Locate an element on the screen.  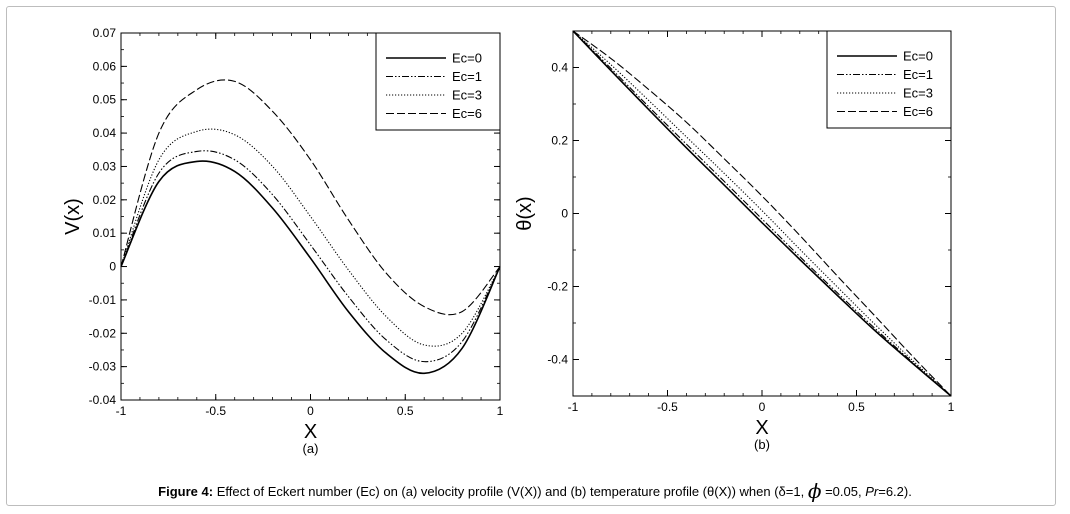
y-tick-label-b: 0.2 is located at coordinates (559, 141).